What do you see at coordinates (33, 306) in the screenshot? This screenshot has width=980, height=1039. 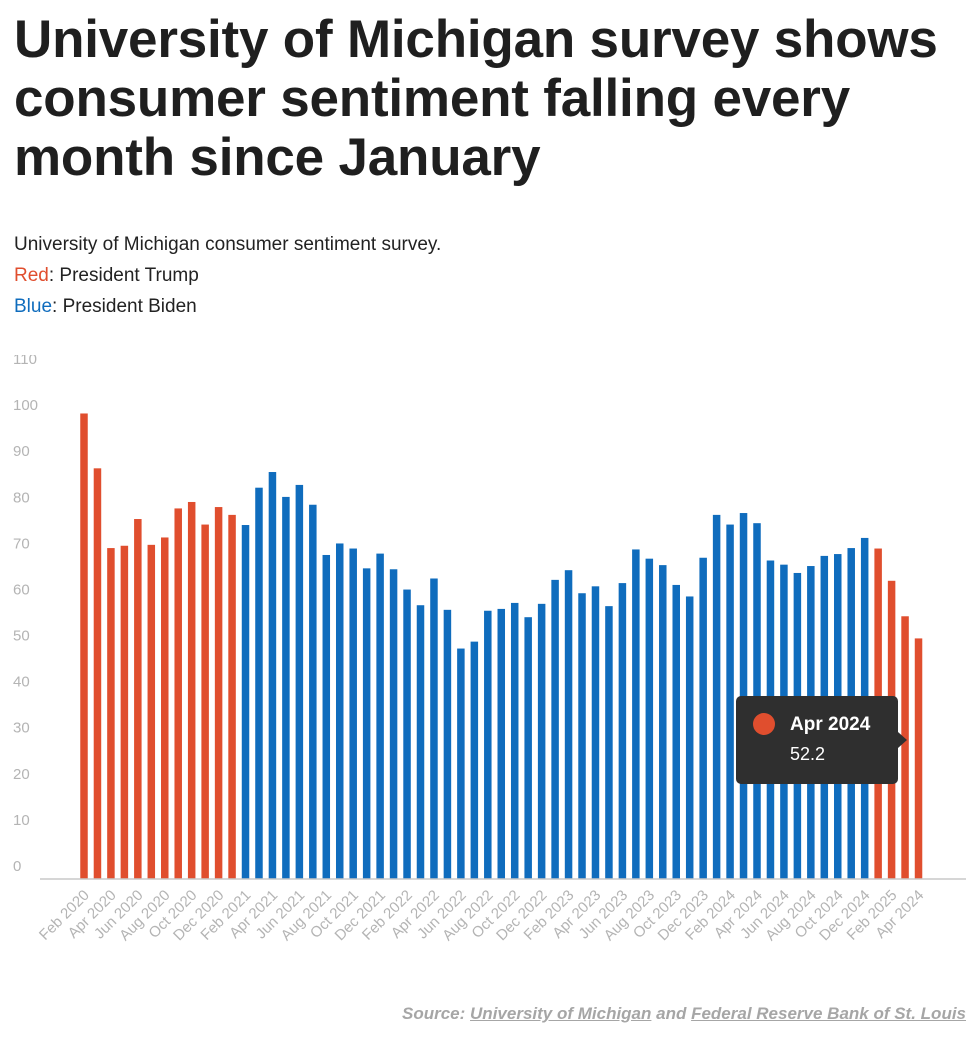 I see `legend-blue-word: Blue` at bounding box center [33, 306].